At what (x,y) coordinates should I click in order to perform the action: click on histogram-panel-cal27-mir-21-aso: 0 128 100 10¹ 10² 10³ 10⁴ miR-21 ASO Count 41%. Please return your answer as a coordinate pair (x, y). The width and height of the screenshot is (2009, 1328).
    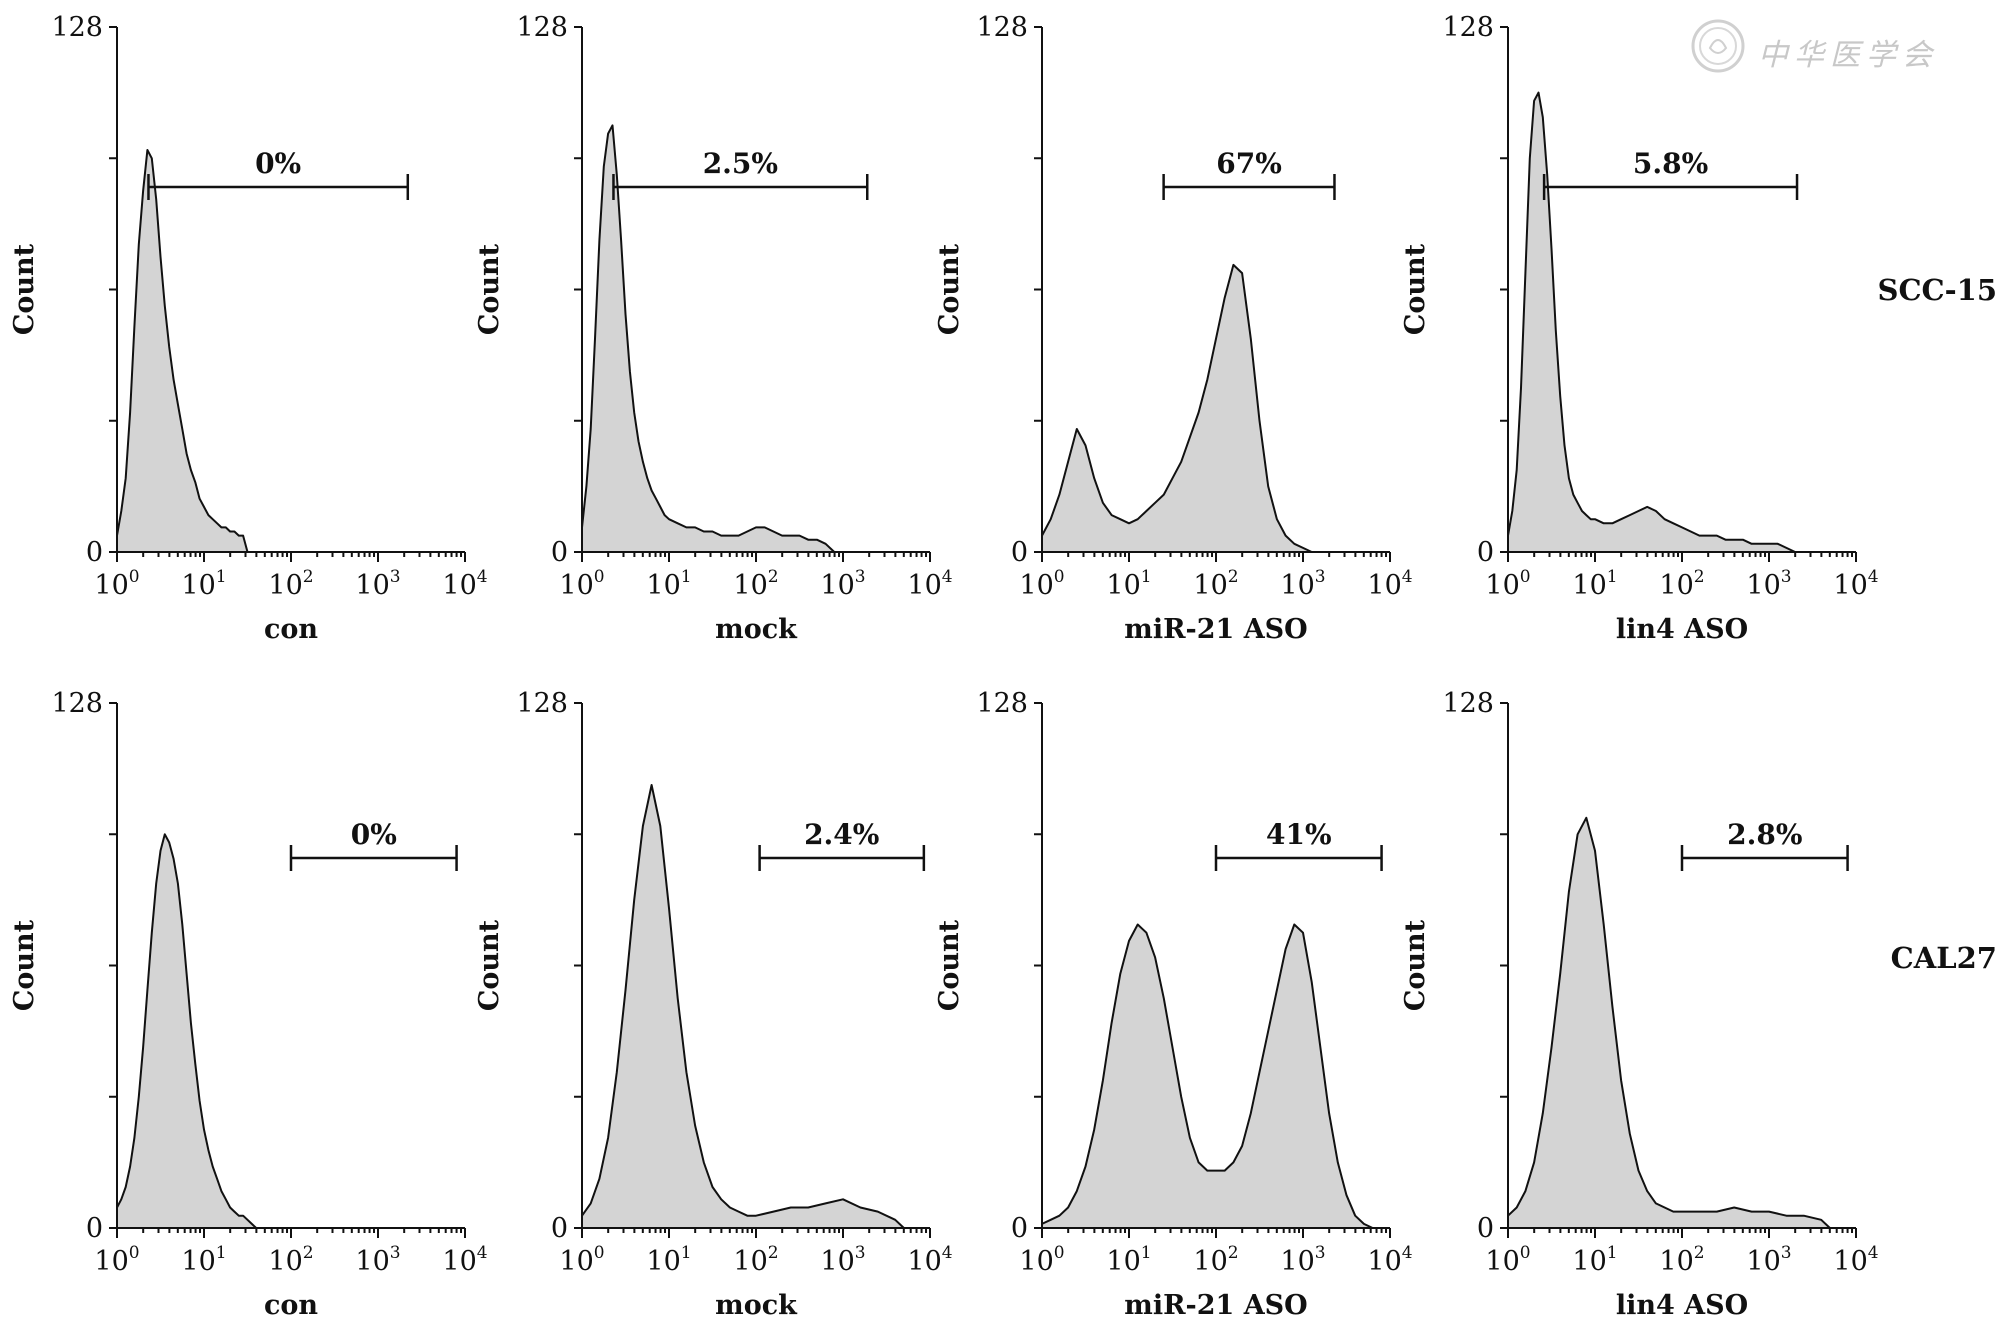
    Looking at the image, I should click on (1173, 1004).